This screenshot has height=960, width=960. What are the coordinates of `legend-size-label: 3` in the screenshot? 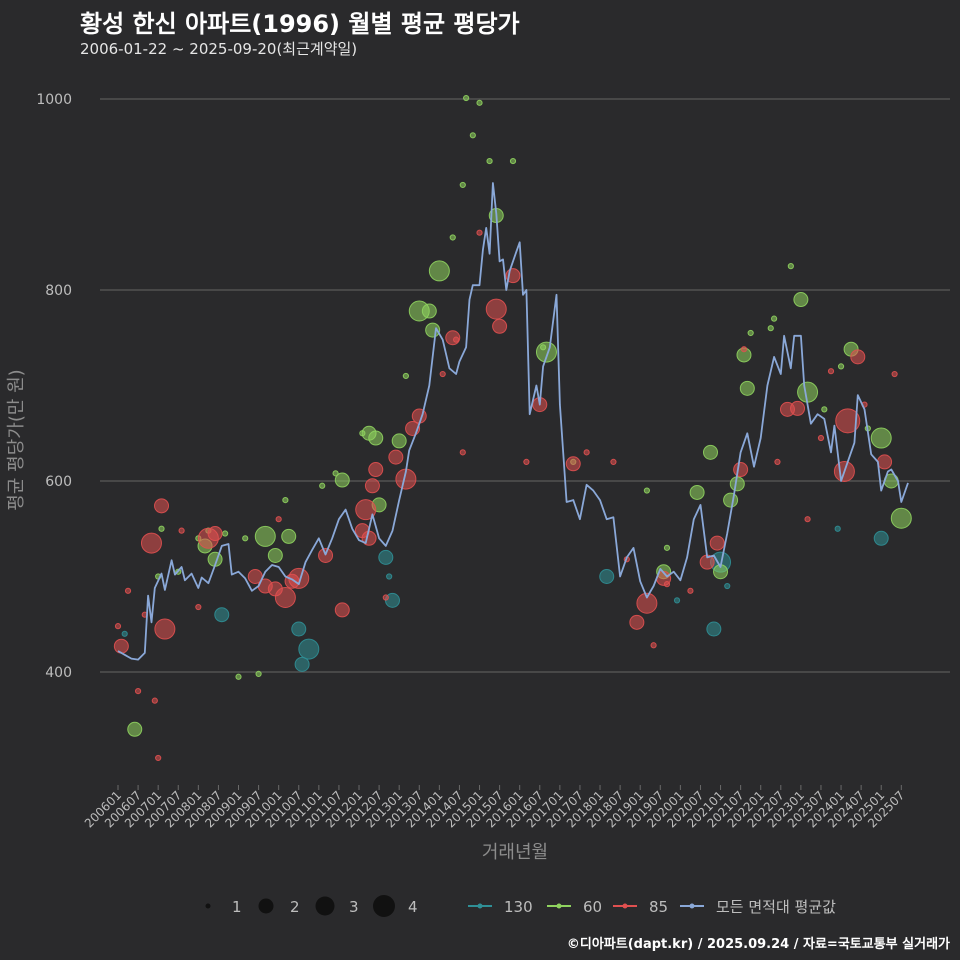 It's located at (354, 907).